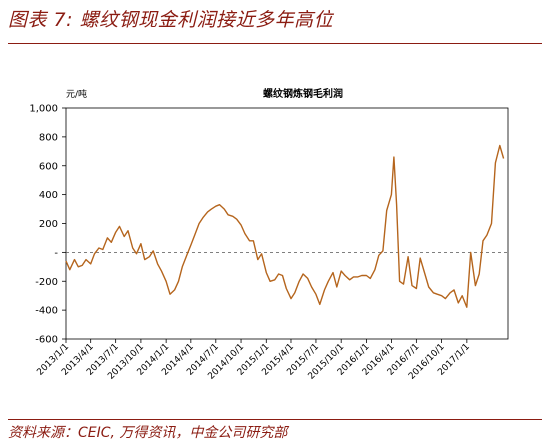 The image size is (550, 446). Describe the element at coordinates (48, 137) in the screenshot. I see `y-tick-label: 800` at that location.